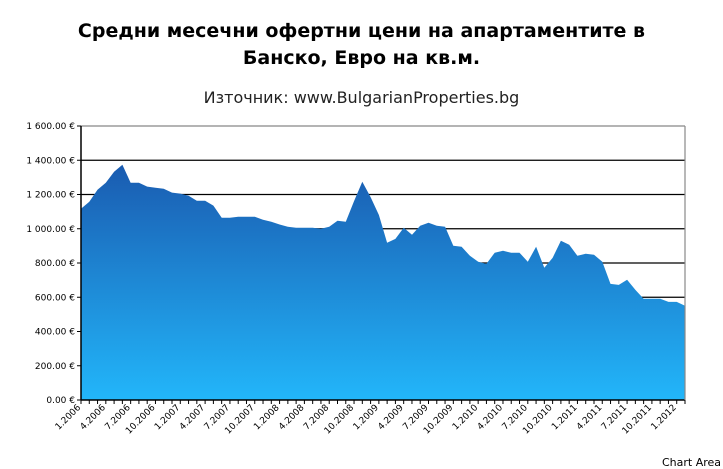  What do you see at coordinates (391, 418) in the screenshot?
I see `x-tick-label: 4.2009` at bounding box center [391, 418].